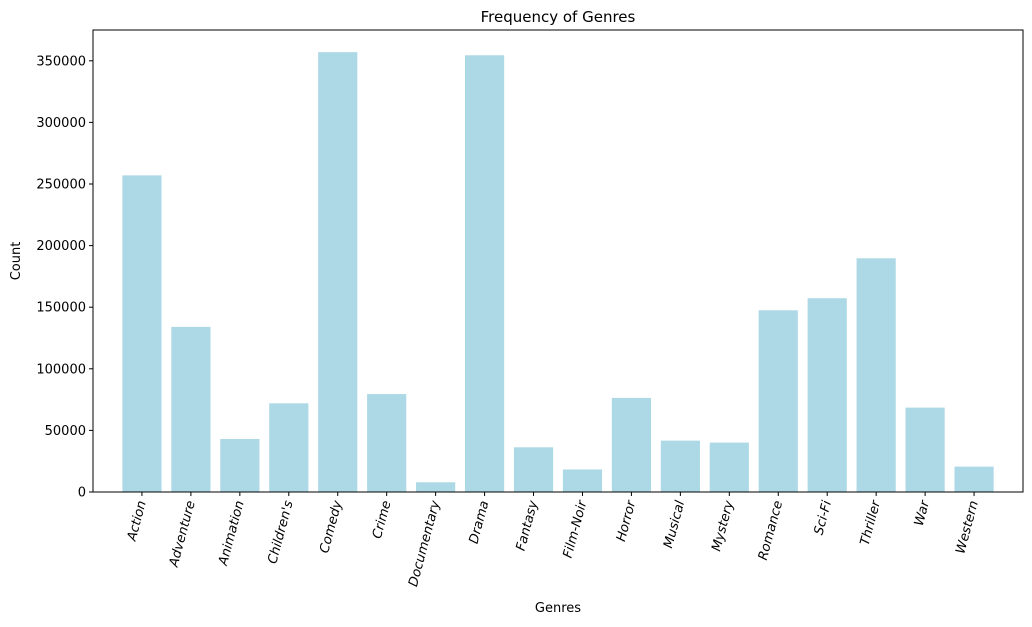 This screenshot has width=1032, height=627. I want to click on x-axis-title: Genres, so click(558, 608).